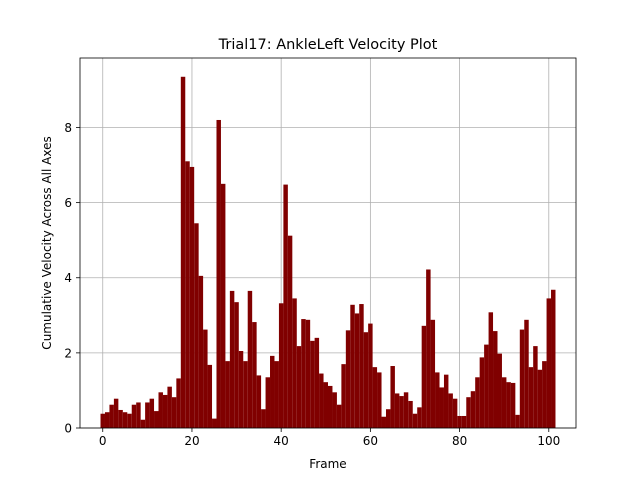 The image size is (640, 484). What do you see at coordinates (191, 441) in the screenshot?
I see `x-tick-label: 20` at bounding box center [191, 441].